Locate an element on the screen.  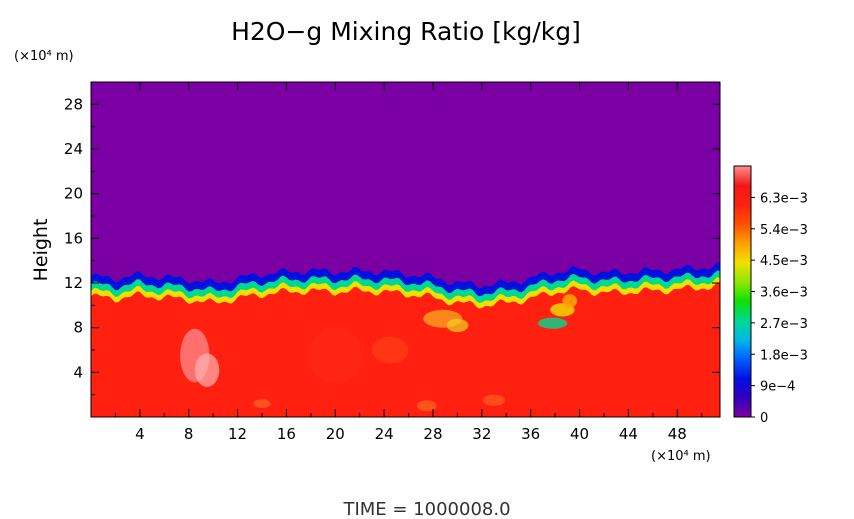
y-tick-label: 4 is located at coordinates (78, 372).